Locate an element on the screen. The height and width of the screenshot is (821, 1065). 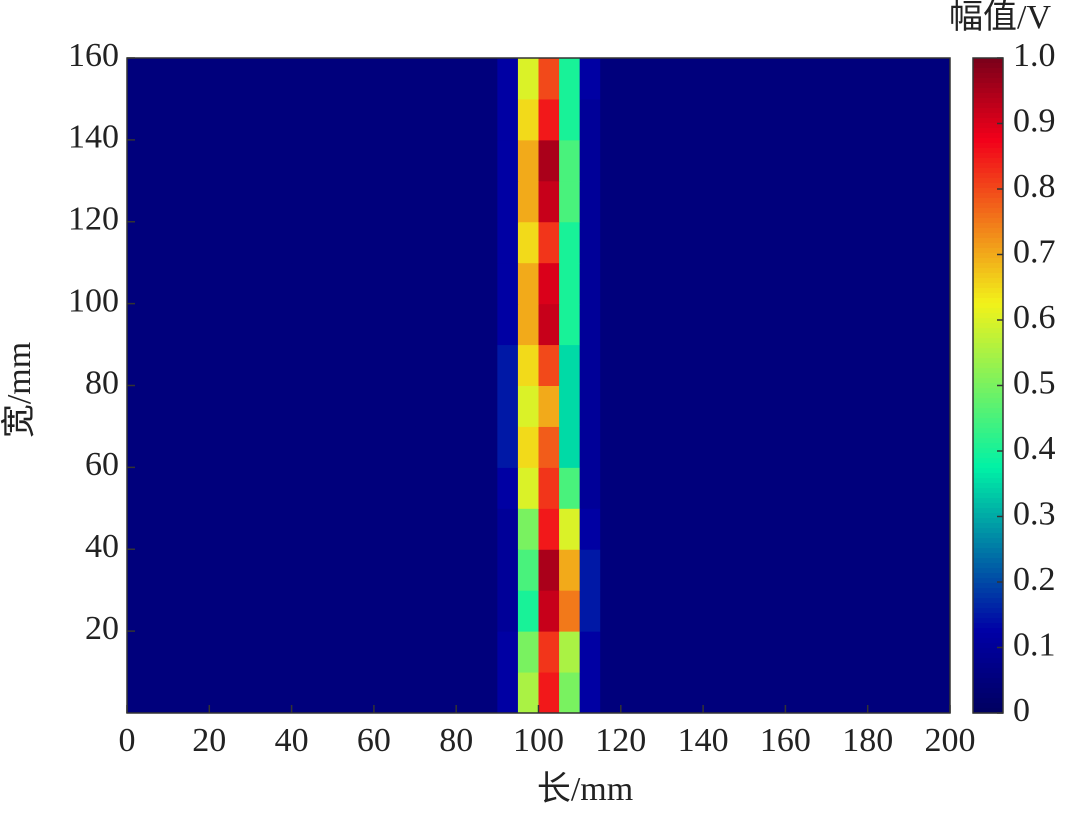
x-tick-label: 40 is located at coordinates (292, 740).